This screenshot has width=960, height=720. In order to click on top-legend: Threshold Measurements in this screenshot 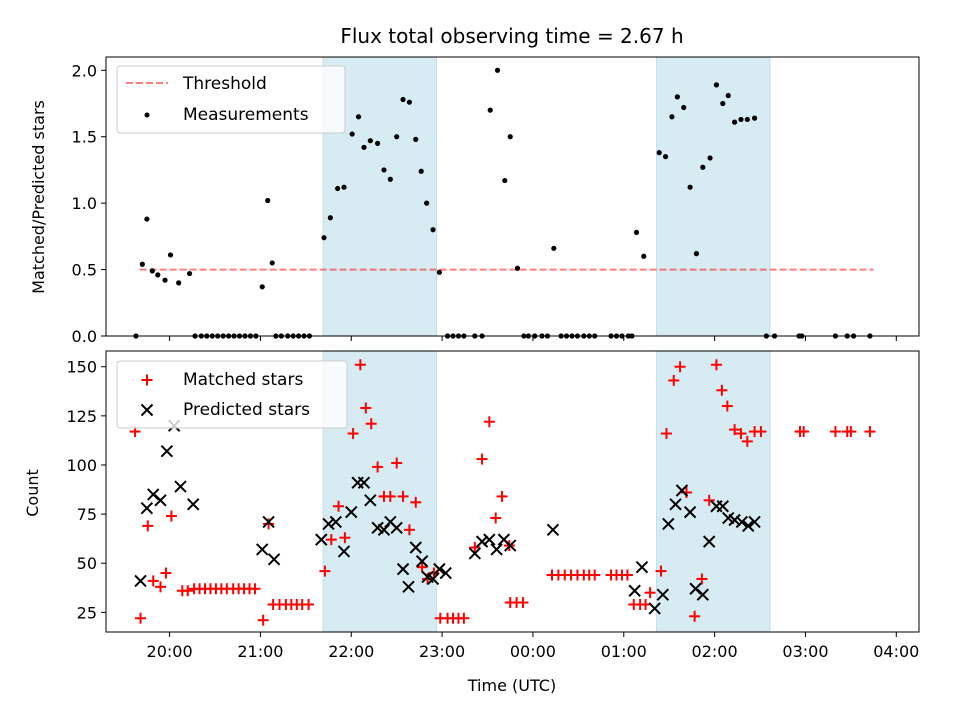, I will do `click(231, 99)`.